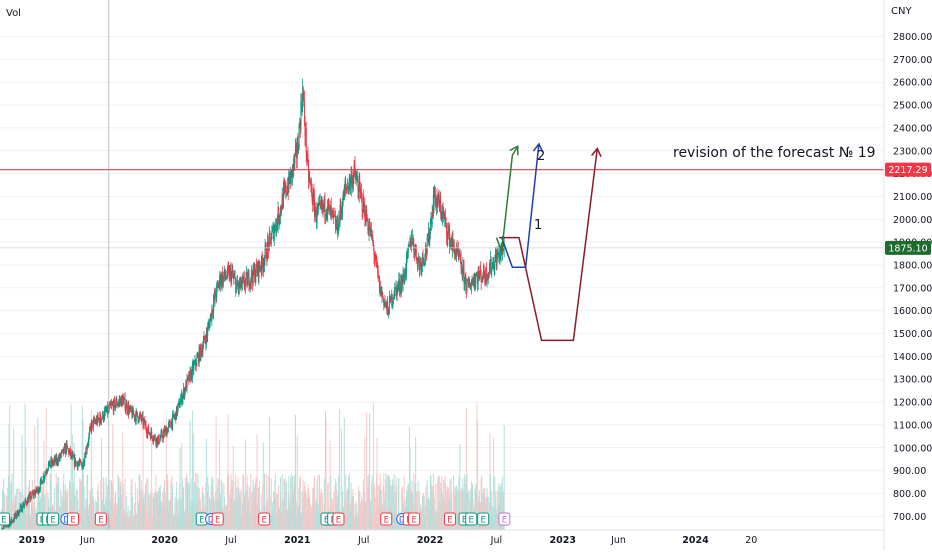  Describe the element at coordinates (912, 128) in the screenshot. I see `y-tick-label: 2400.00` at that location.